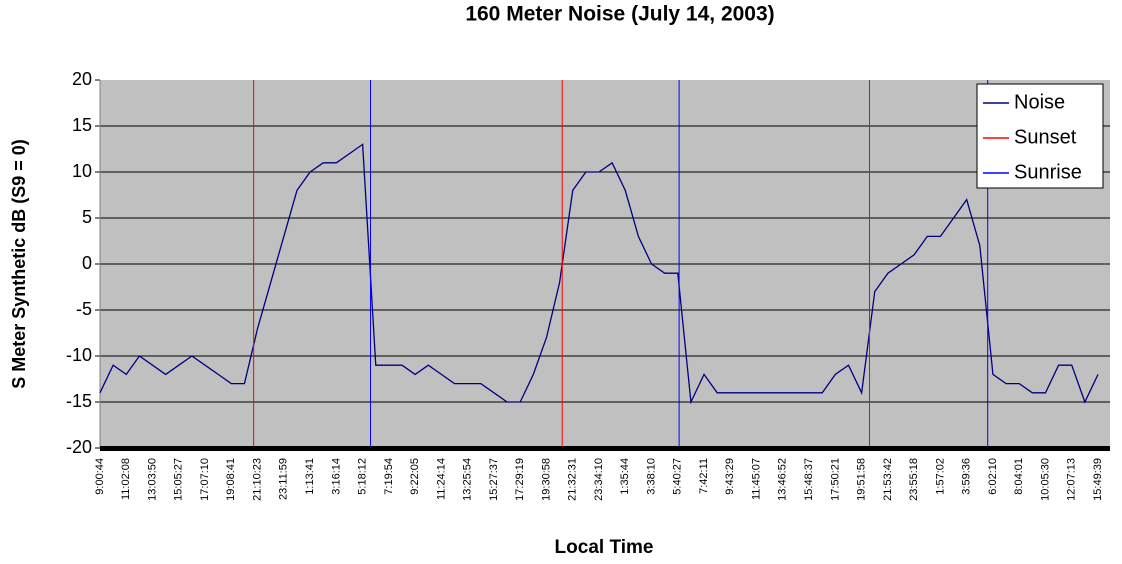  I want to click on x-tick-label: 1:57:02, so click(940, 476).